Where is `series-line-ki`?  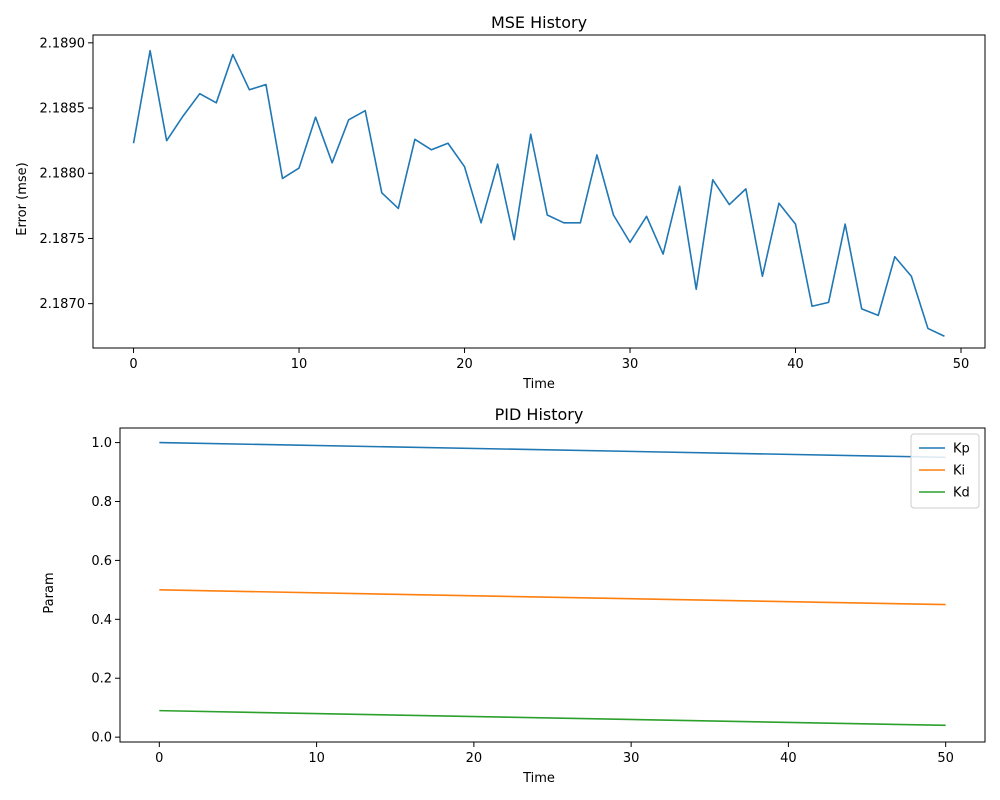 series-line-ki is located at coordinates (552, 597).